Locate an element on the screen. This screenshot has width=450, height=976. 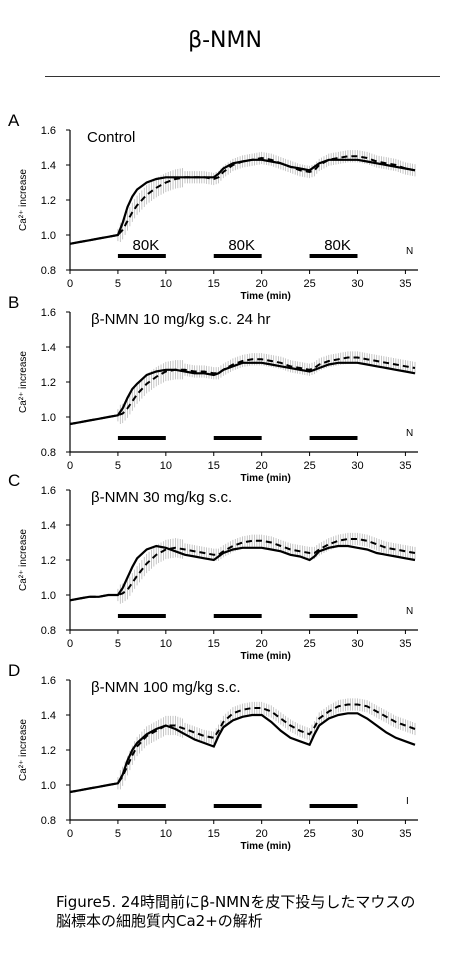
panel-annotation: Control is located at coordinates (111, 137).